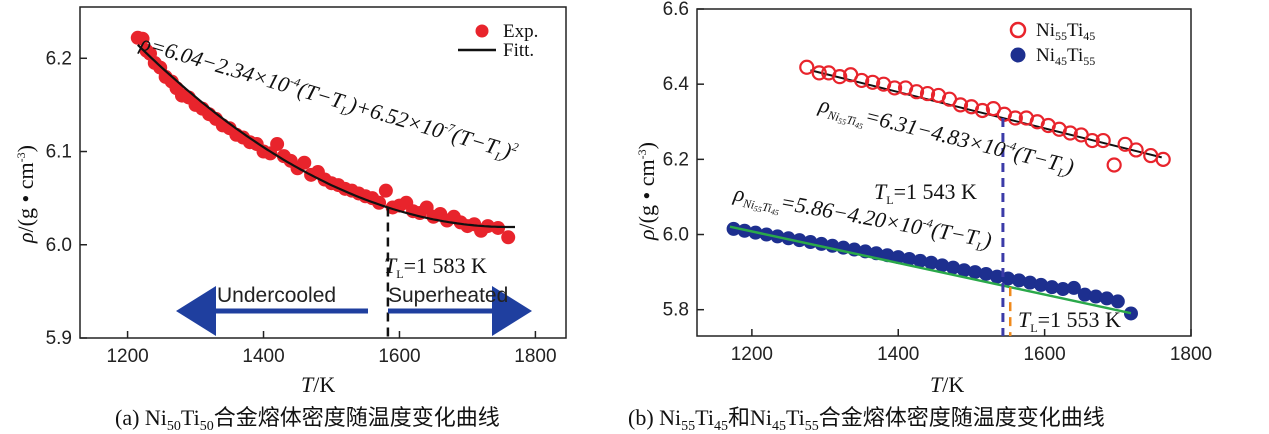 Image resolution: width=1269 pixels, height=434 pixels. Describe the element at coordinates (445, 265) in the screenshot. I see `panel-a-tl-value: =1 583 K` at that location.